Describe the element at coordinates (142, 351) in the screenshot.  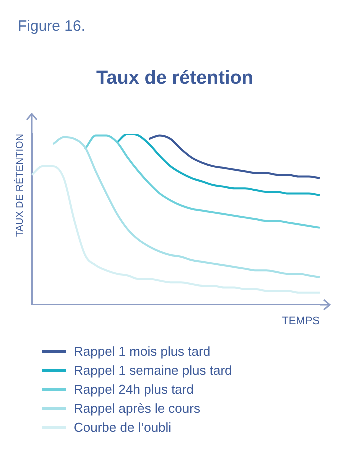
I see `legend-label: Rappel 1 mois plus tard` at that location.